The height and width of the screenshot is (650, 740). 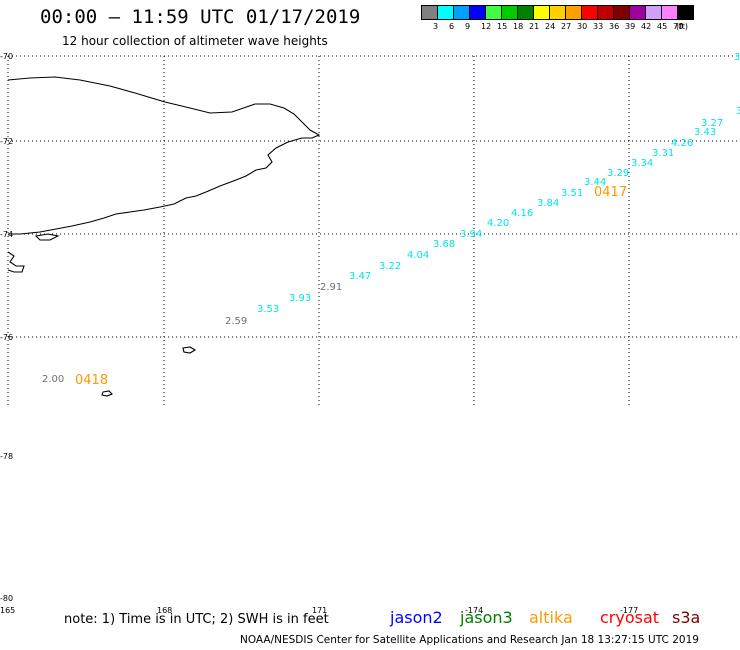 I want to click on scale-tick-label: 33, so click(x=598, y=26).